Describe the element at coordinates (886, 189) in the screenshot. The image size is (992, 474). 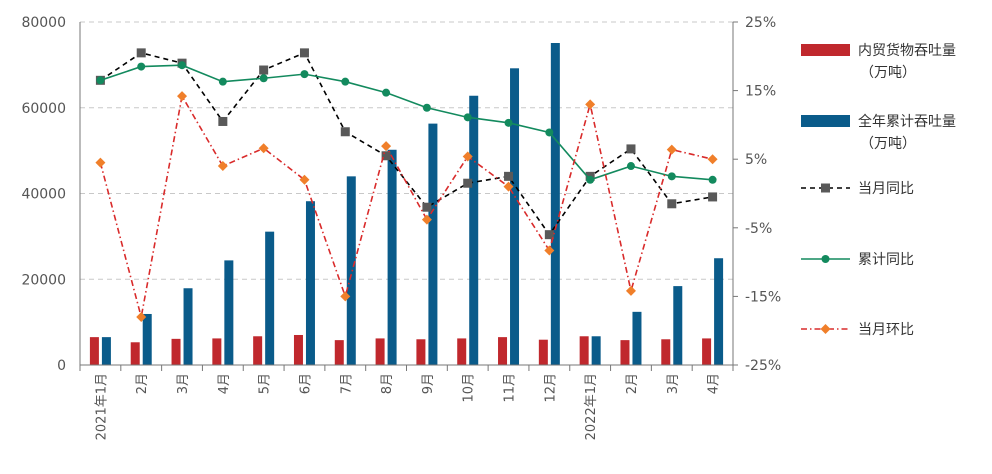
I see `legend-label: 当月同比` at that location.